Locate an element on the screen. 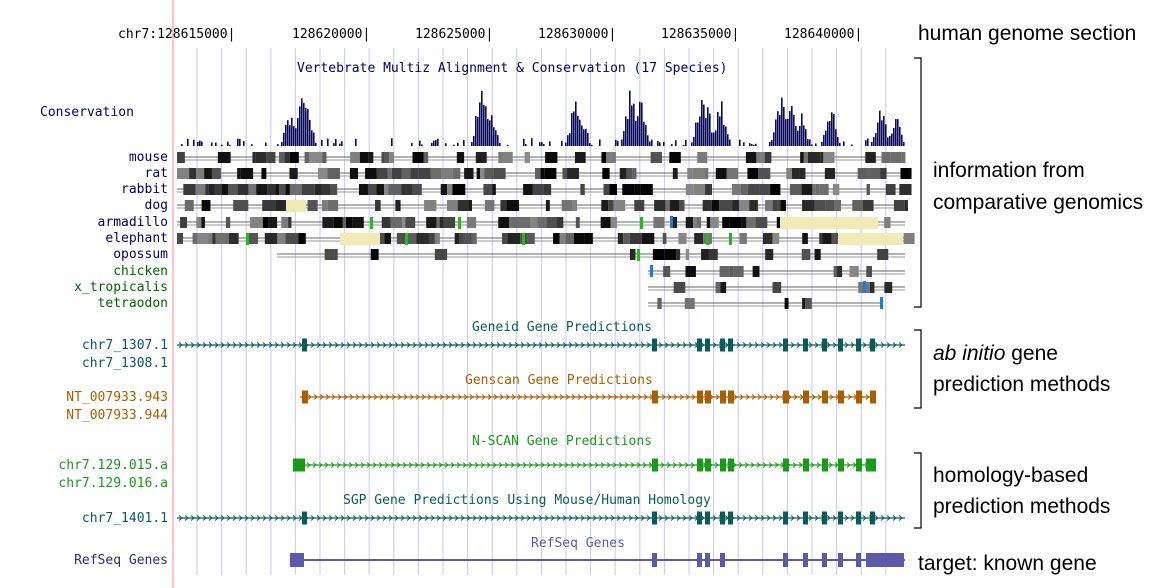 Image resolution: width=1155 pixels, height=588 pixels. genscan-exon is located at coordinates (806, 397).